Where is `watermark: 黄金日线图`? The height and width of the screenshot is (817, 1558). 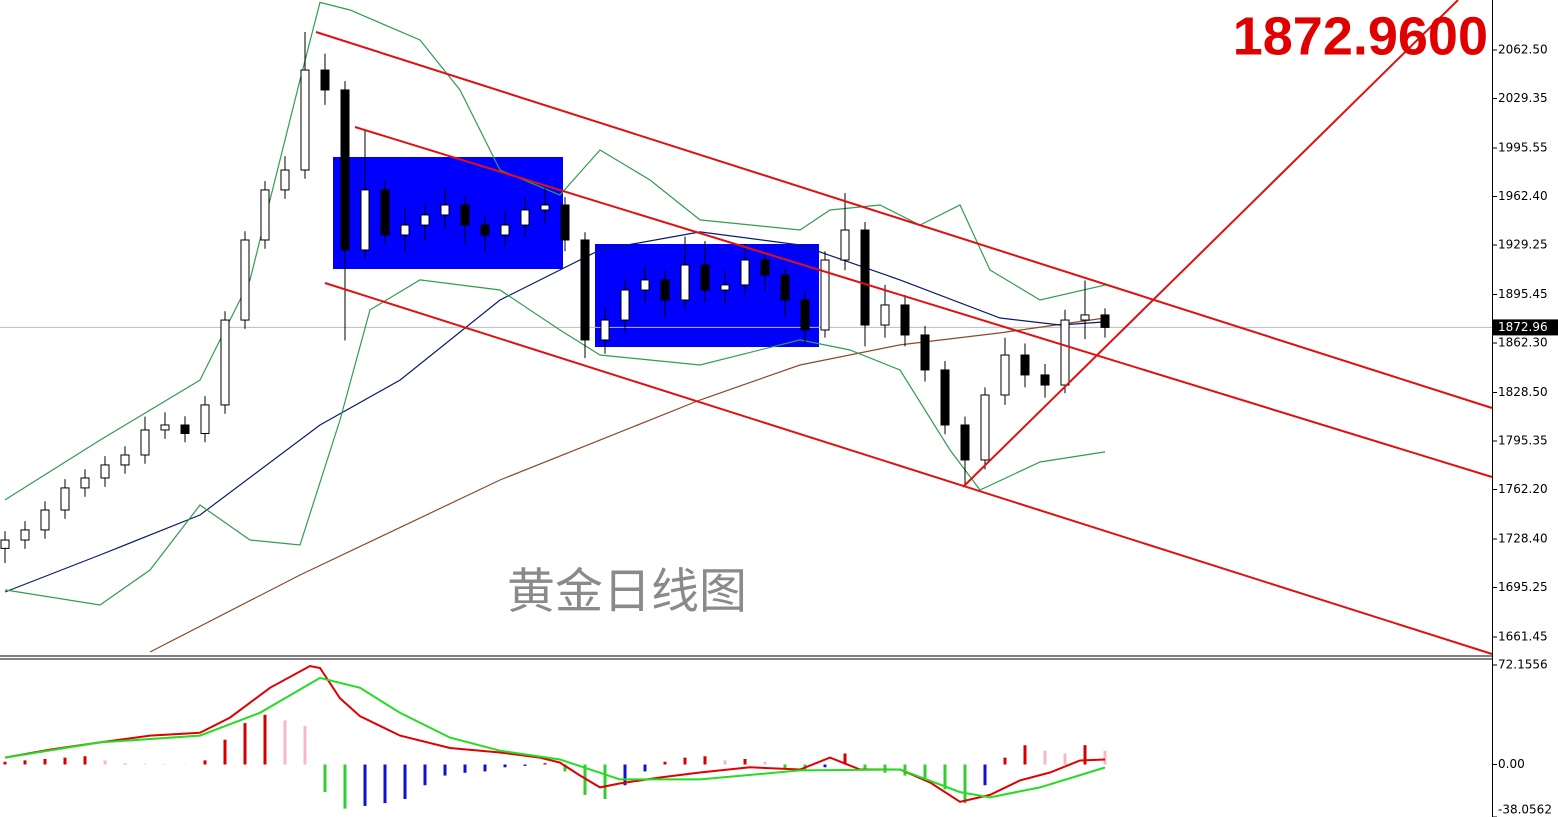 watermark: 黄金日线图 is located at coordinates (627, 592).